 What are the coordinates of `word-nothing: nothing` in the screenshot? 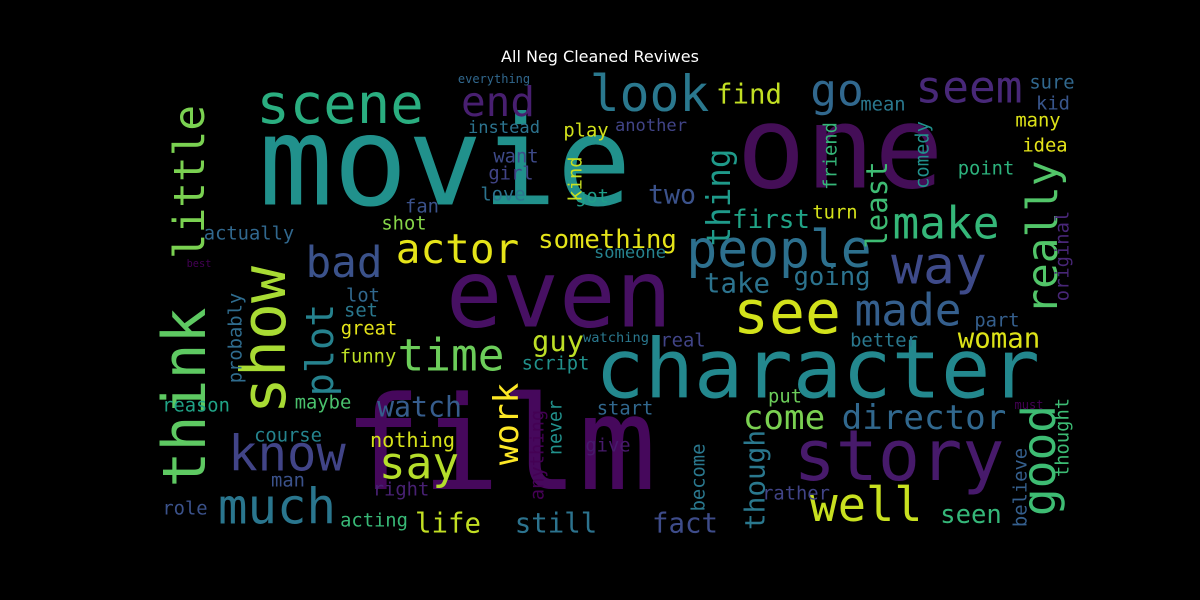 It's located at (412, 440).